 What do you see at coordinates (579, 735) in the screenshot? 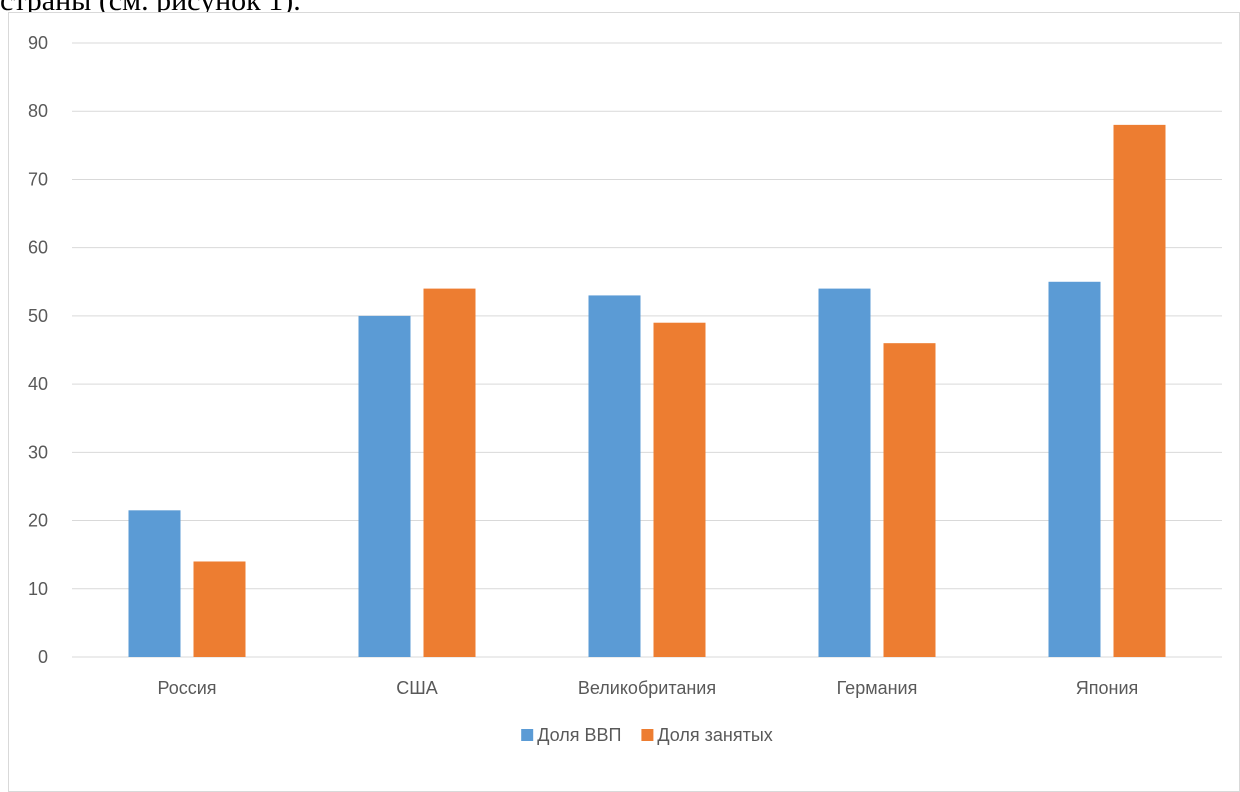
I see `legend-label-gdp-share: Доля ВВП` at bounding box center [579, 735].